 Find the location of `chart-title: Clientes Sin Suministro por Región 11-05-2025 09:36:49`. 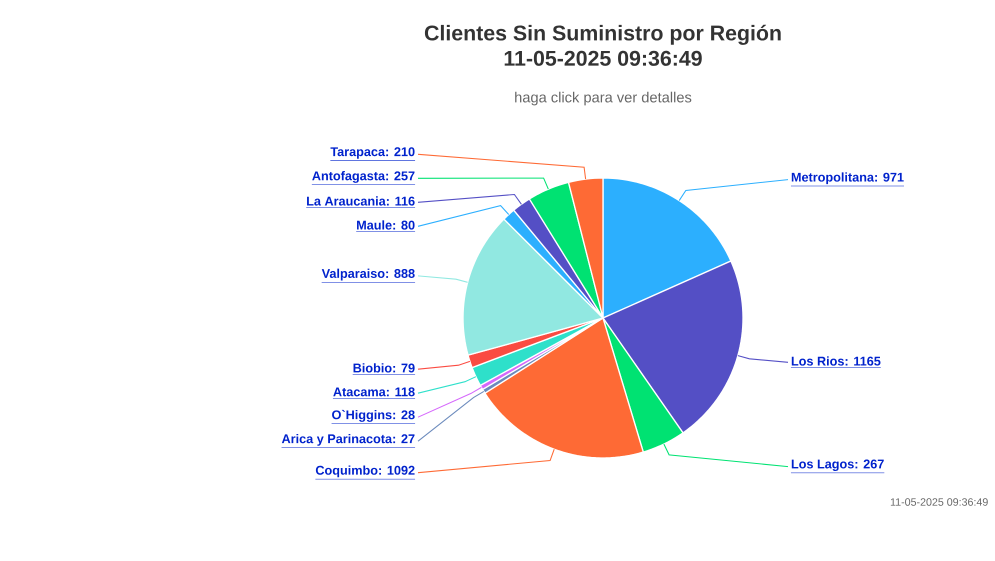

chart-title: Clientes Sin Suministro por Región 11-05-2025 09:36:49 is located at coordinates (602, 45).